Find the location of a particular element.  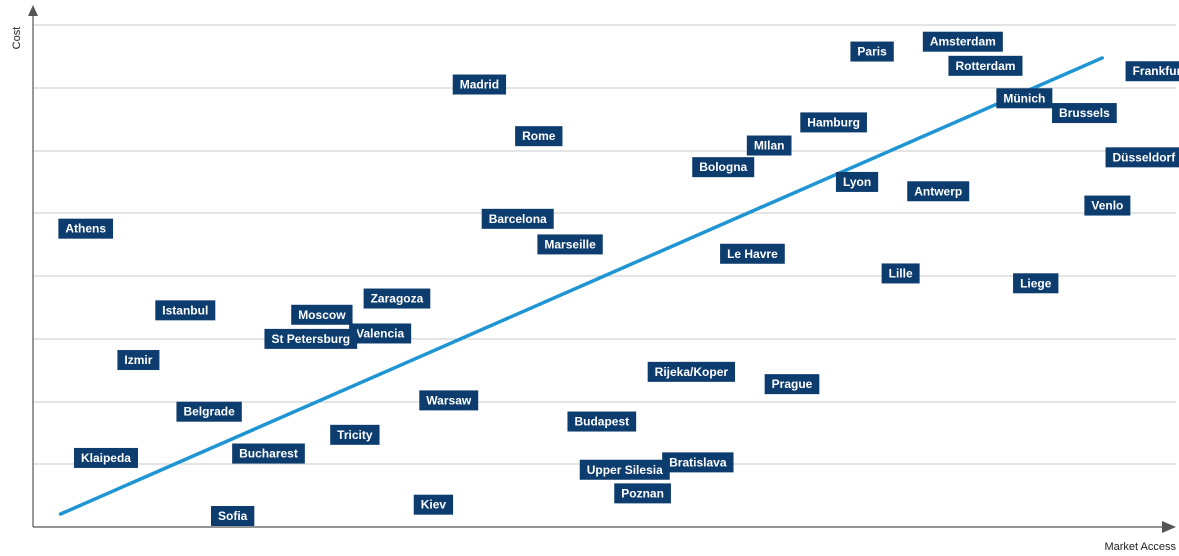

city-point-izmir: Izmir is located at coordinates (138, 360).